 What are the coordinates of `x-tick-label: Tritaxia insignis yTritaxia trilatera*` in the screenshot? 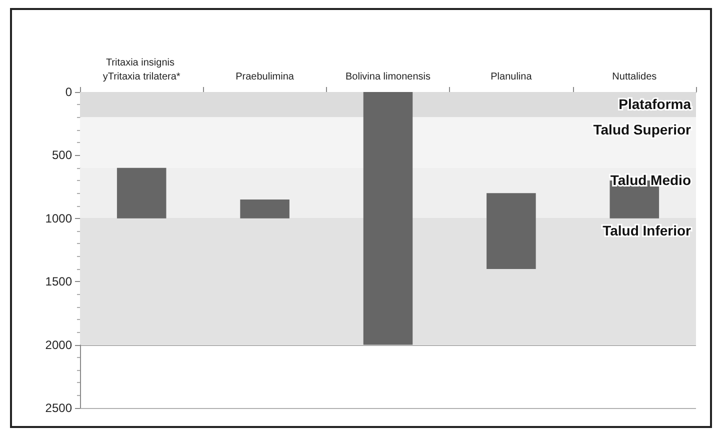 It's located at (141, 70).